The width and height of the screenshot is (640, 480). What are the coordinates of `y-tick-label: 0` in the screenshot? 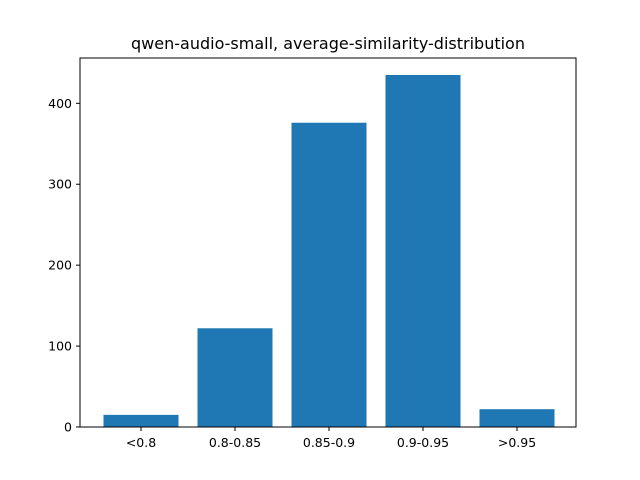 It's located at (68, 427).